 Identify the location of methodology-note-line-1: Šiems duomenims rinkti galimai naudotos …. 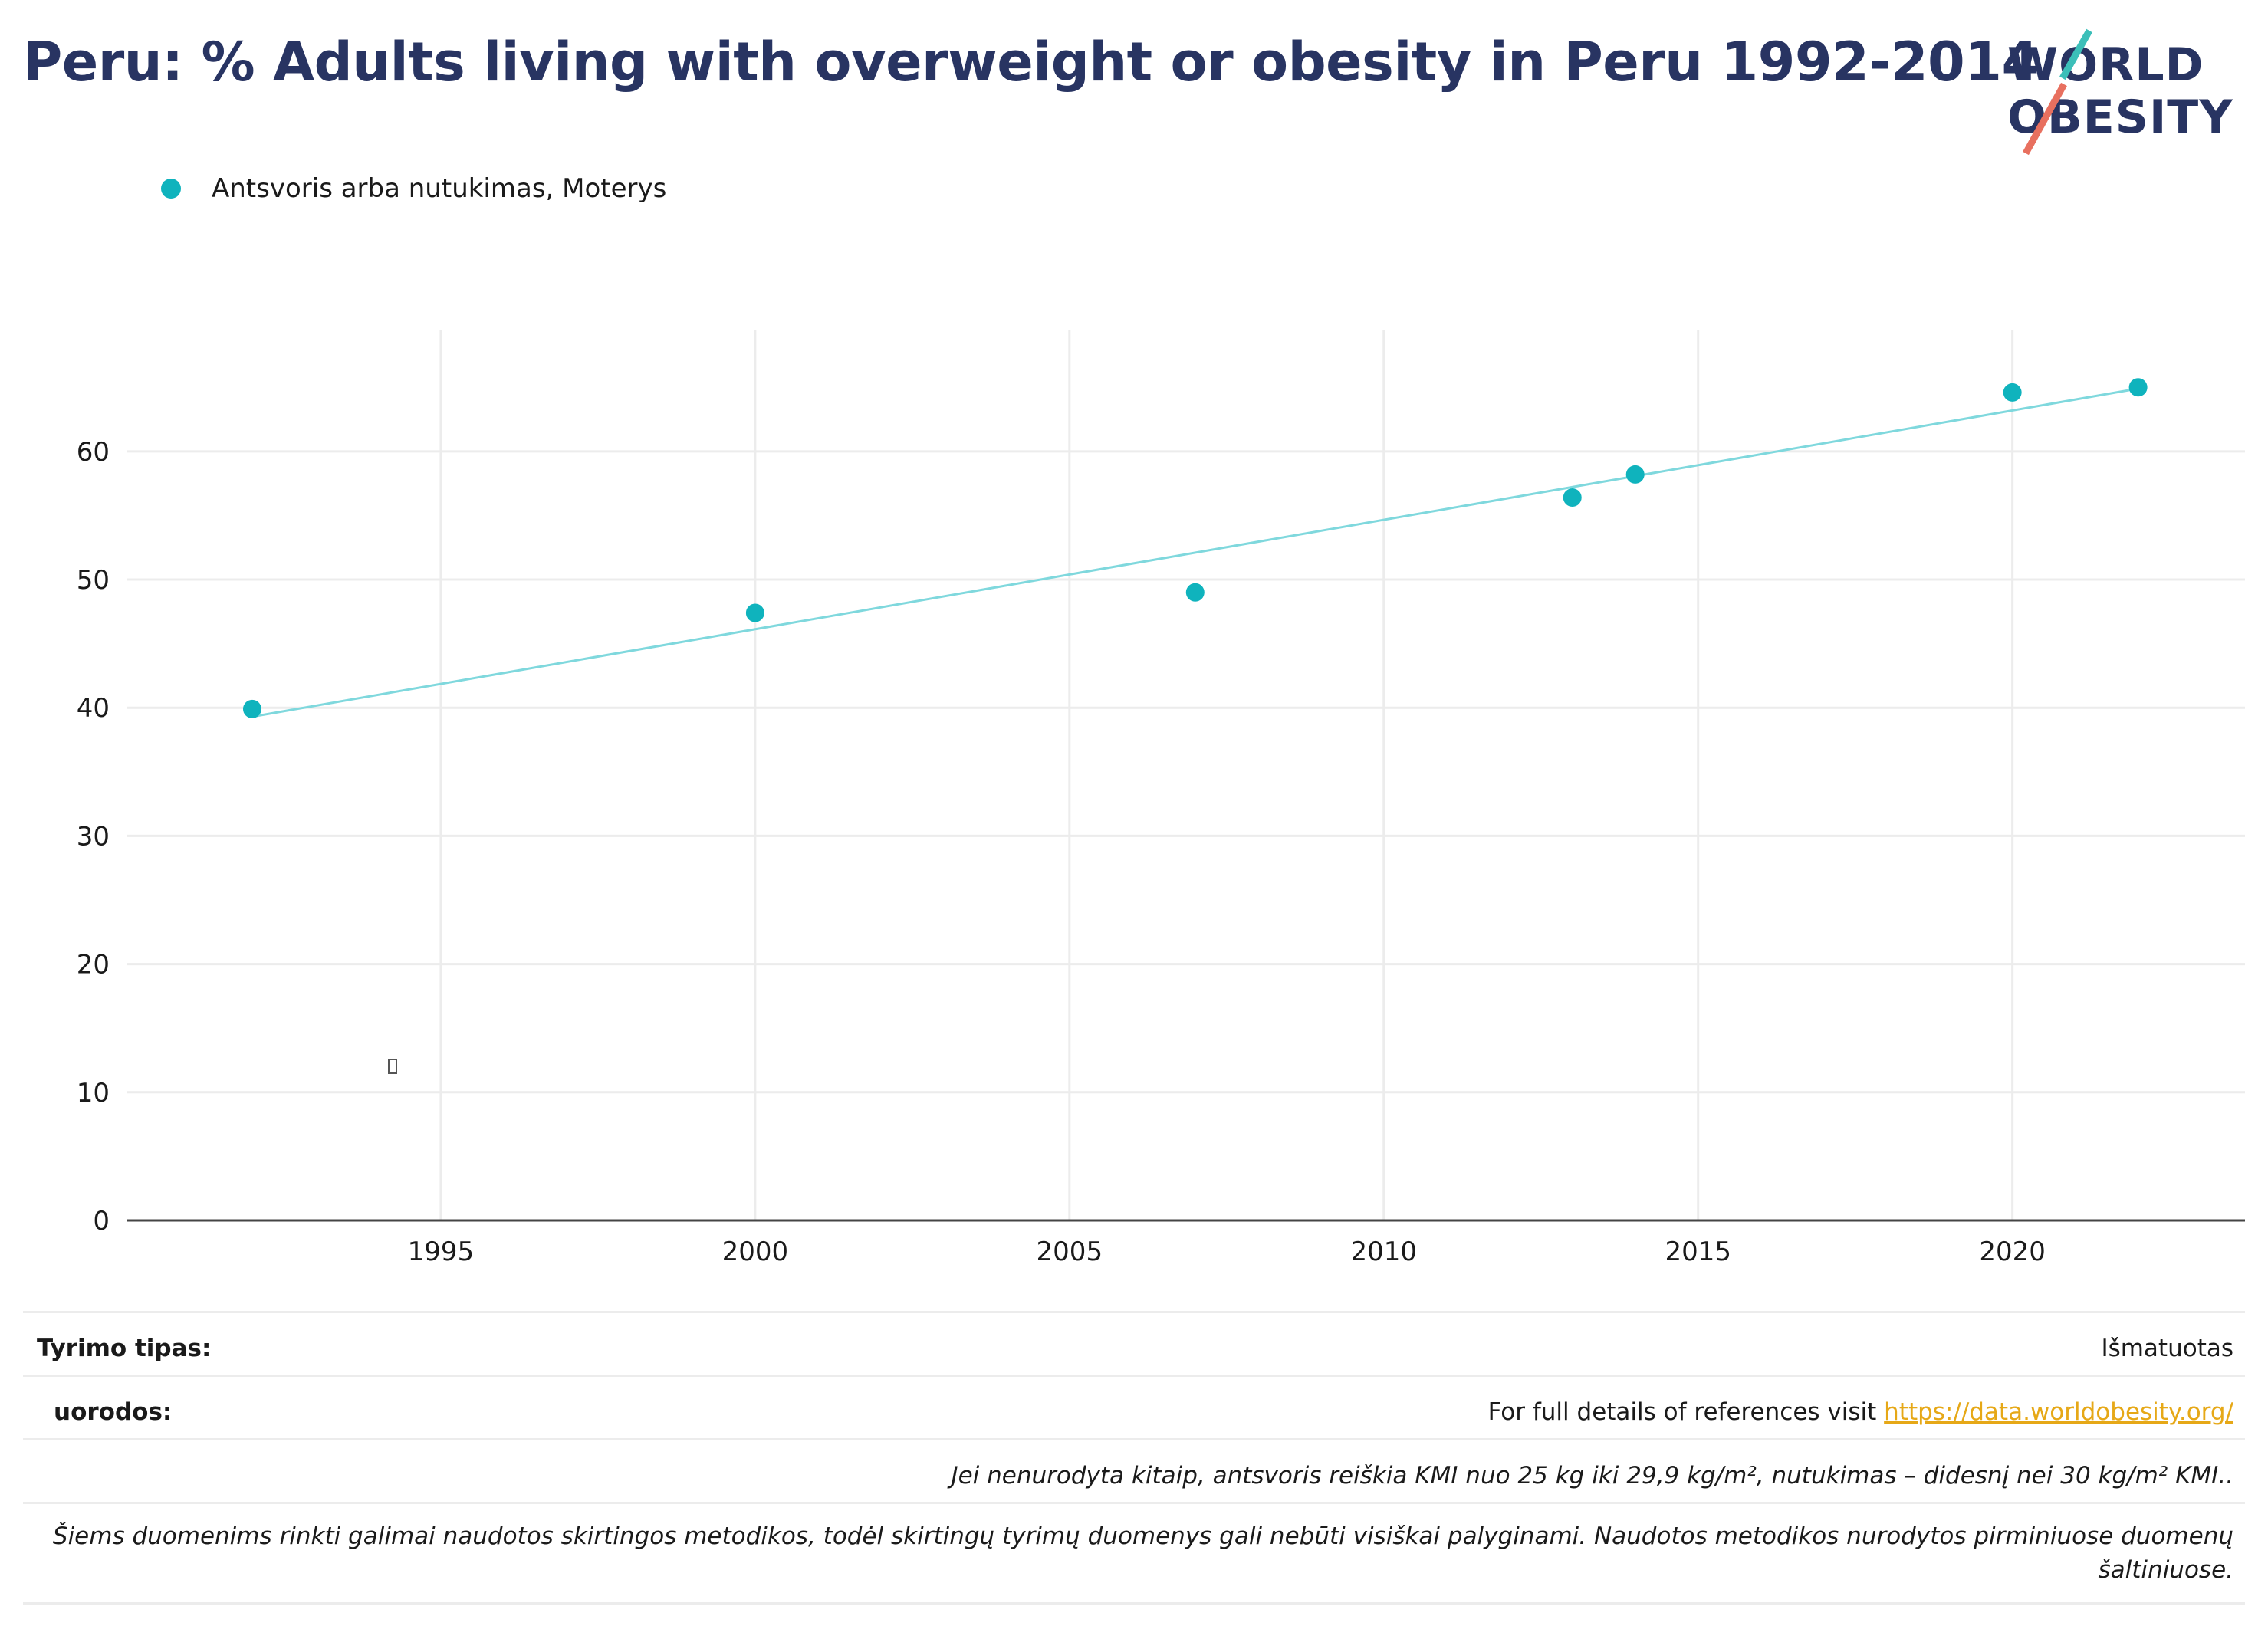
(1142, 1536).